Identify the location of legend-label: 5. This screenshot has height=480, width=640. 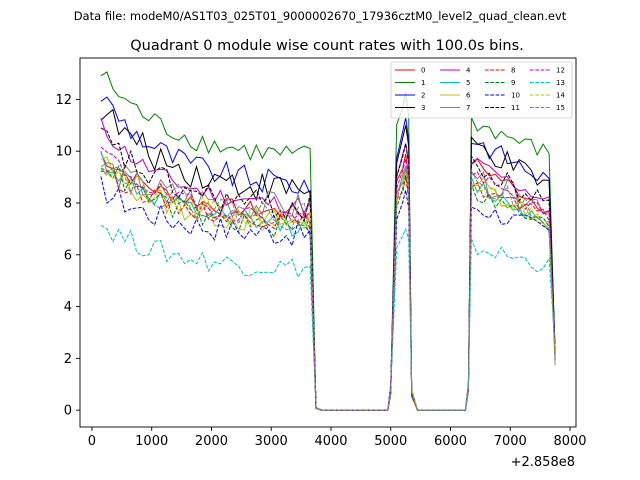
(468, 83).